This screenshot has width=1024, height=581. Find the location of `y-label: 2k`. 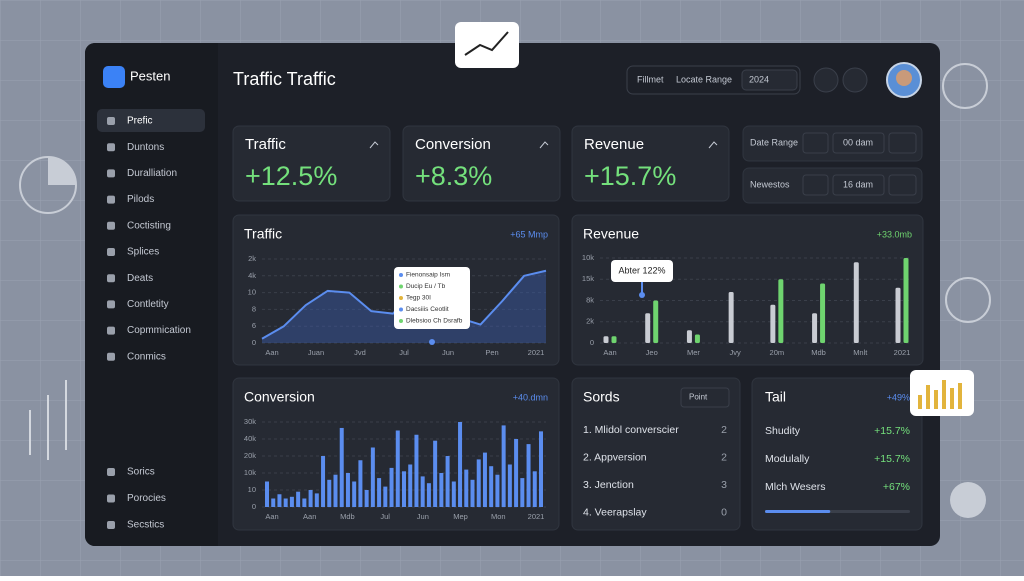

y-label: 2k is located at coordinates (252, 258).